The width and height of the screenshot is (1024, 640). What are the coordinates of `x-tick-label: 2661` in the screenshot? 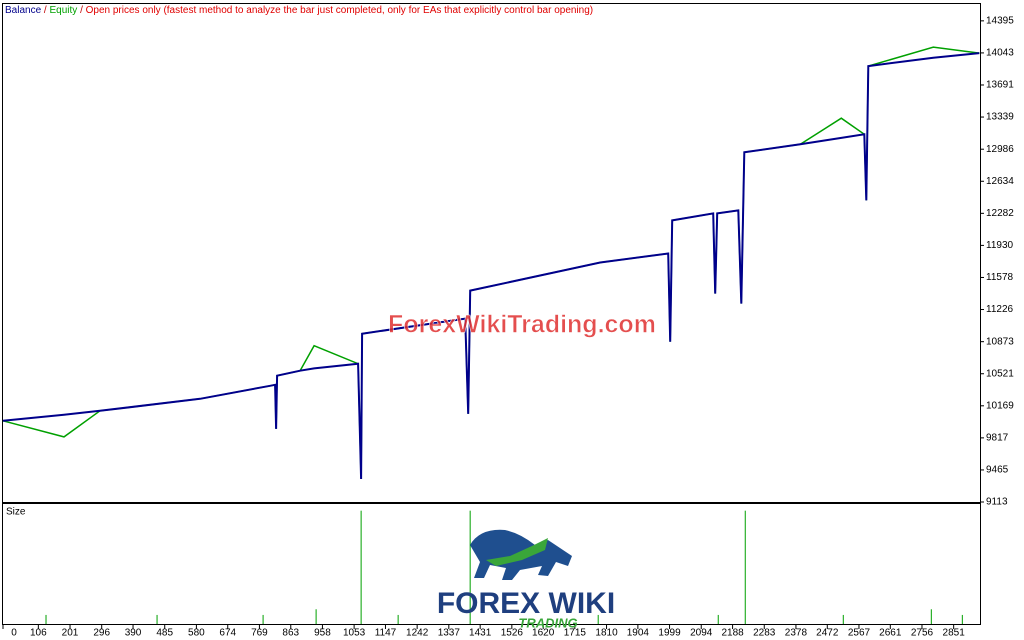 It's located at (890, 633).